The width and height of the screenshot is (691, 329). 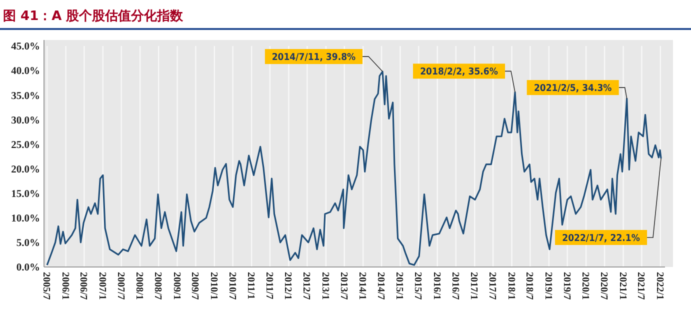 What do you see at coordinates (28, 268) in the screenshot?
I see `y-tick-label: 0.0%` at bounding box center [28, 268].